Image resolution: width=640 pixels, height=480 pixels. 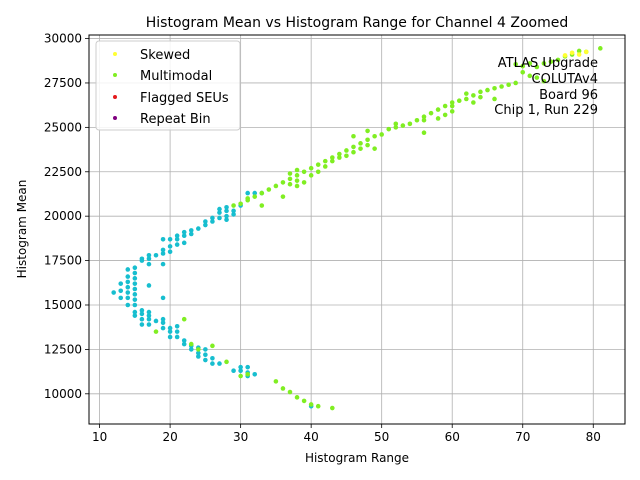 What do you see at coordinates (169, 437) in the screenshot?
I see `x-tick-label: 20` at bounding box center [169, 437].